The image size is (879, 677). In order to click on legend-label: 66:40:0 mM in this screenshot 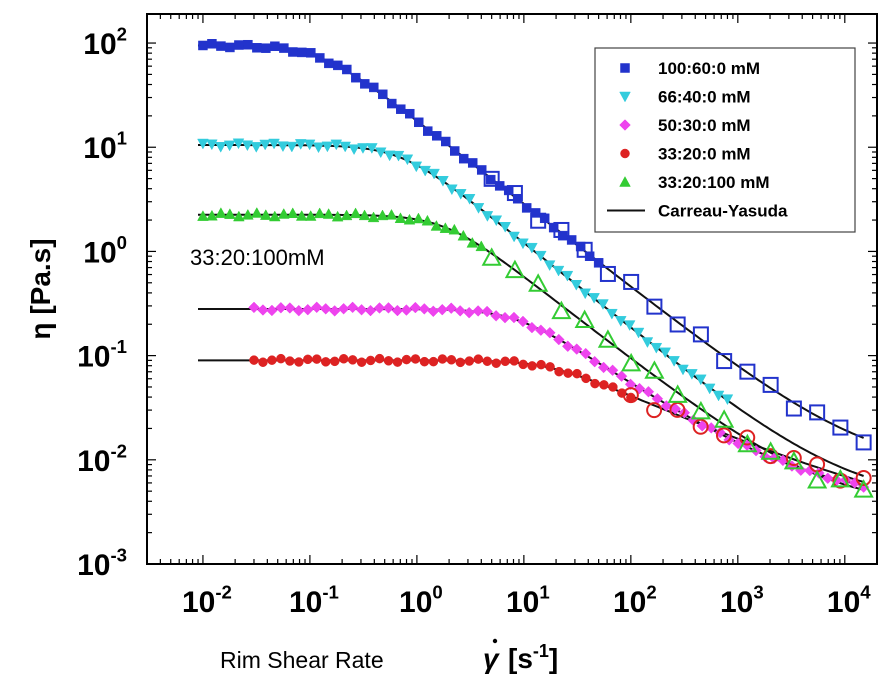, I will do `click(704, 97)`.